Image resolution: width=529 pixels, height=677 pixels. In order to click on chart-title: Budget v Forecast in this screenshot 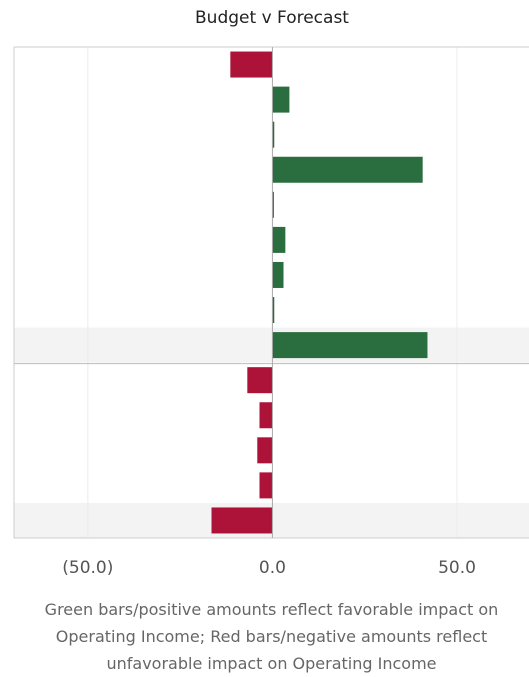, I will do `click(272, 18)`.